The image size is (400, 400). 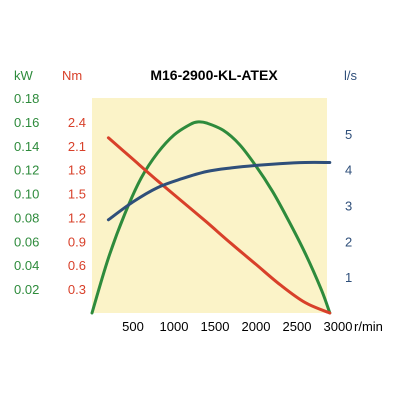 I want to click on x-tick-label: 2000, so click(x=256, y=326).